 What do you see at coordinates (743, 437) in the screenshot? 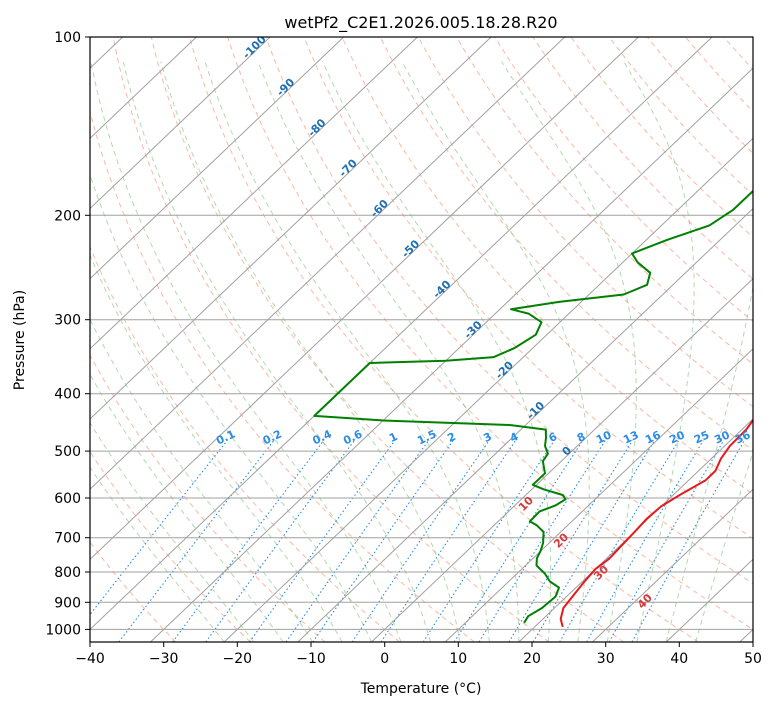
I see `mixing-ratio-label: 36` at bounding box center [743, 437].